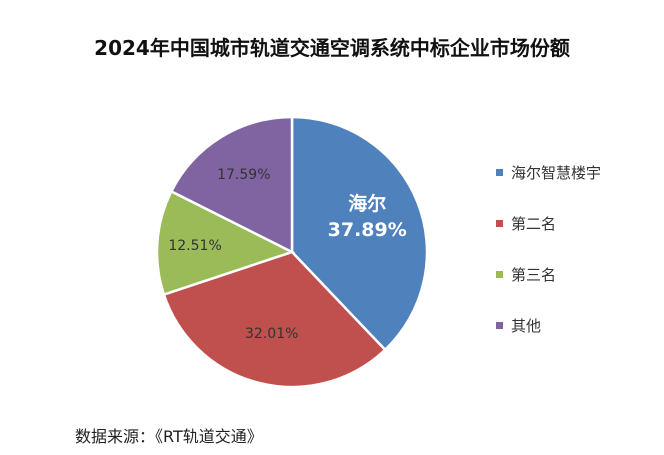  Describe the element at coordinates (367, 230) in the screenshot. I see `slice-data-label: 37.89%` at that location.